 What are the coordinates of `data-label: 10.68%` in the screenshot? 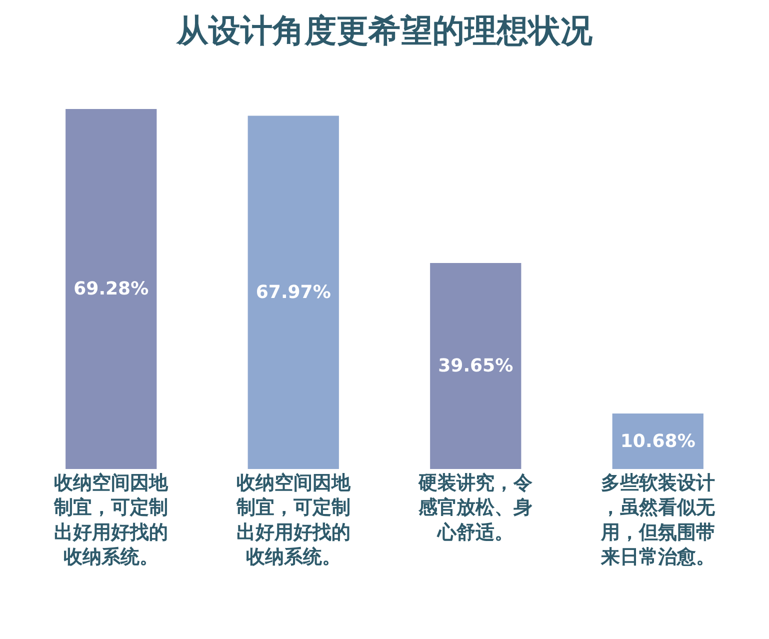 It's located at (658, 441).